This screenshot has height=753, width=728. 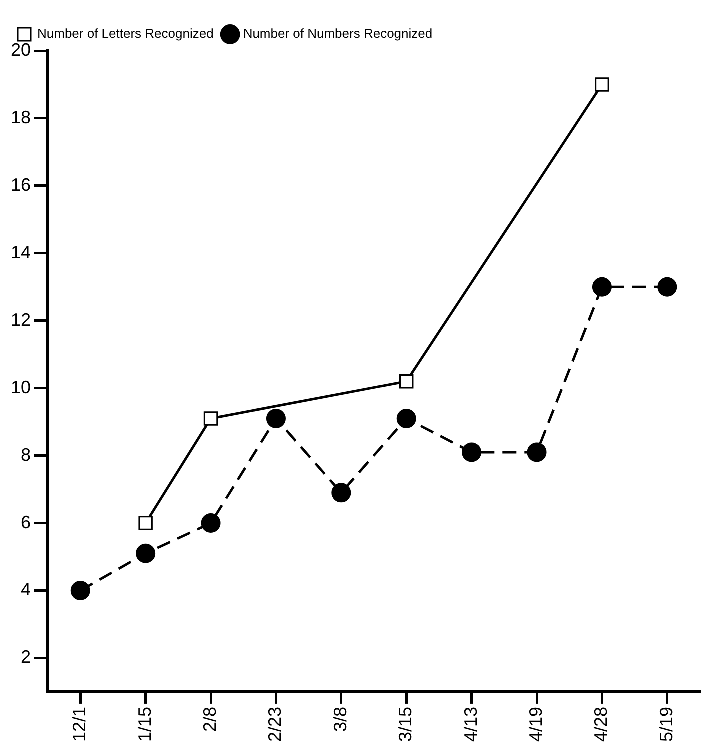 What do you see at coordinates (210, 719) in the screenshot?
I see `x-tick-label: 2/8` at bounding box center [210, 719].